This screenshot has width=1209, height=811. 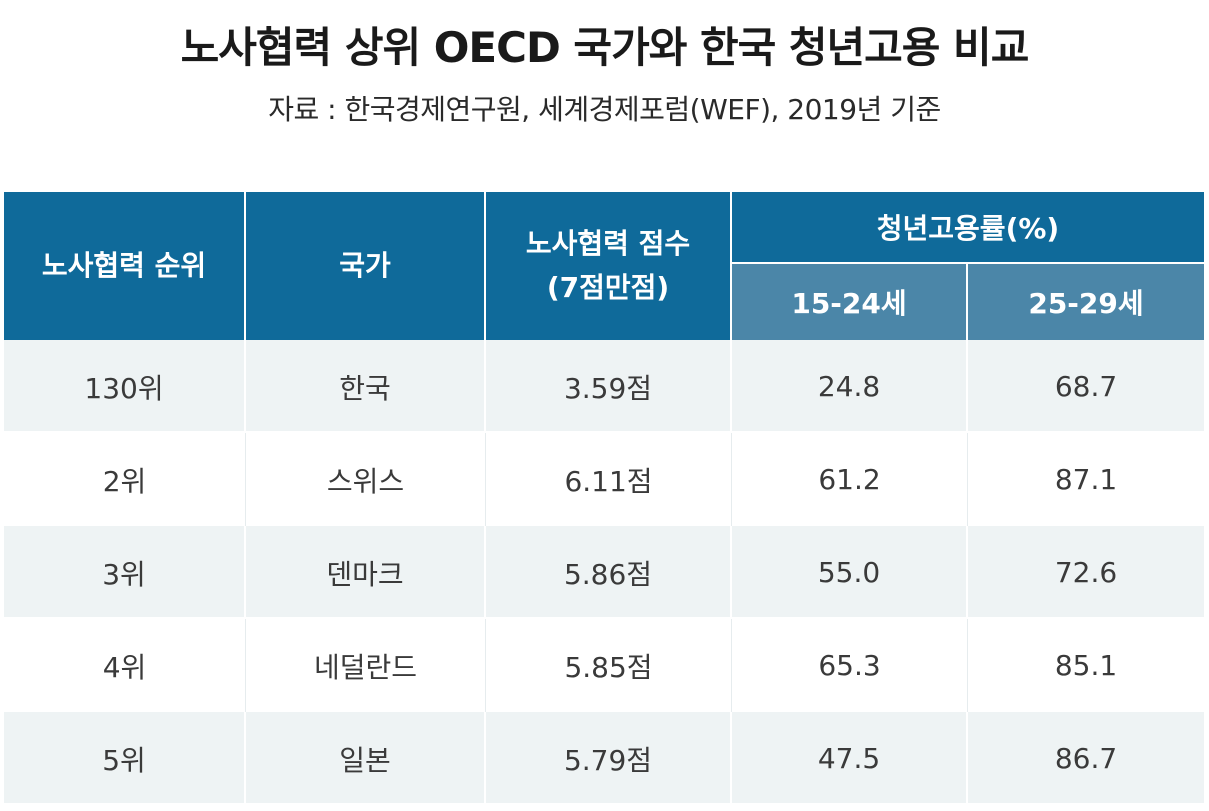 What do you see at coordinates (604, 109) in the screenshot?
I see `source-note: 자료 : 한국경제연구원, 세계경제포럼(WEF), 2019년 기준` at bounding box center [604, 109].